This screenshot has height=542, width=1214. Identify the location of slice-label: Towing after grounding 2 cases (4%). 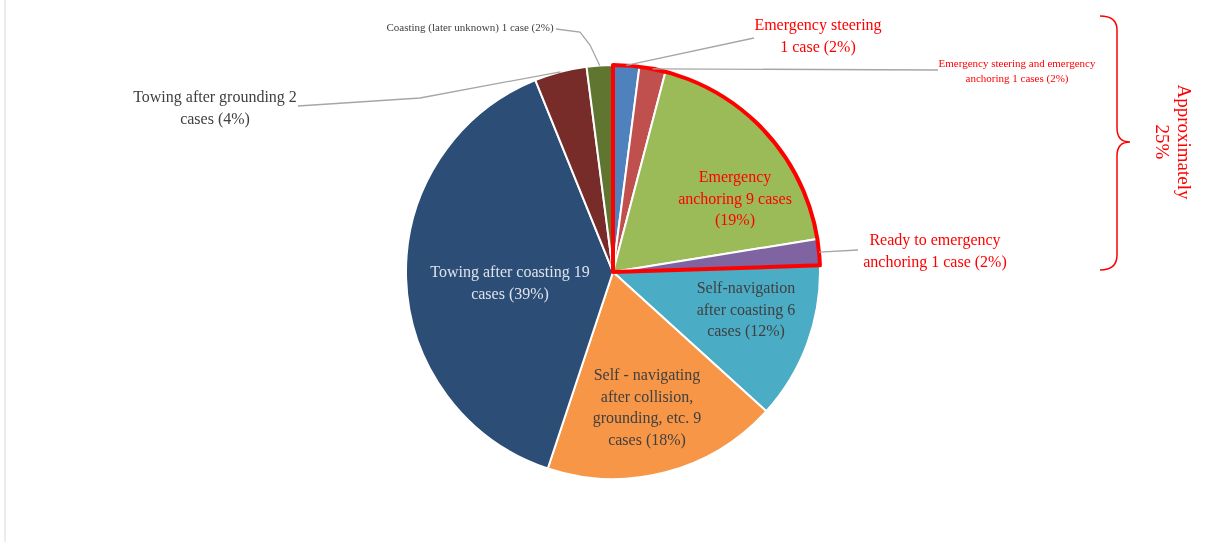
(215, 108).